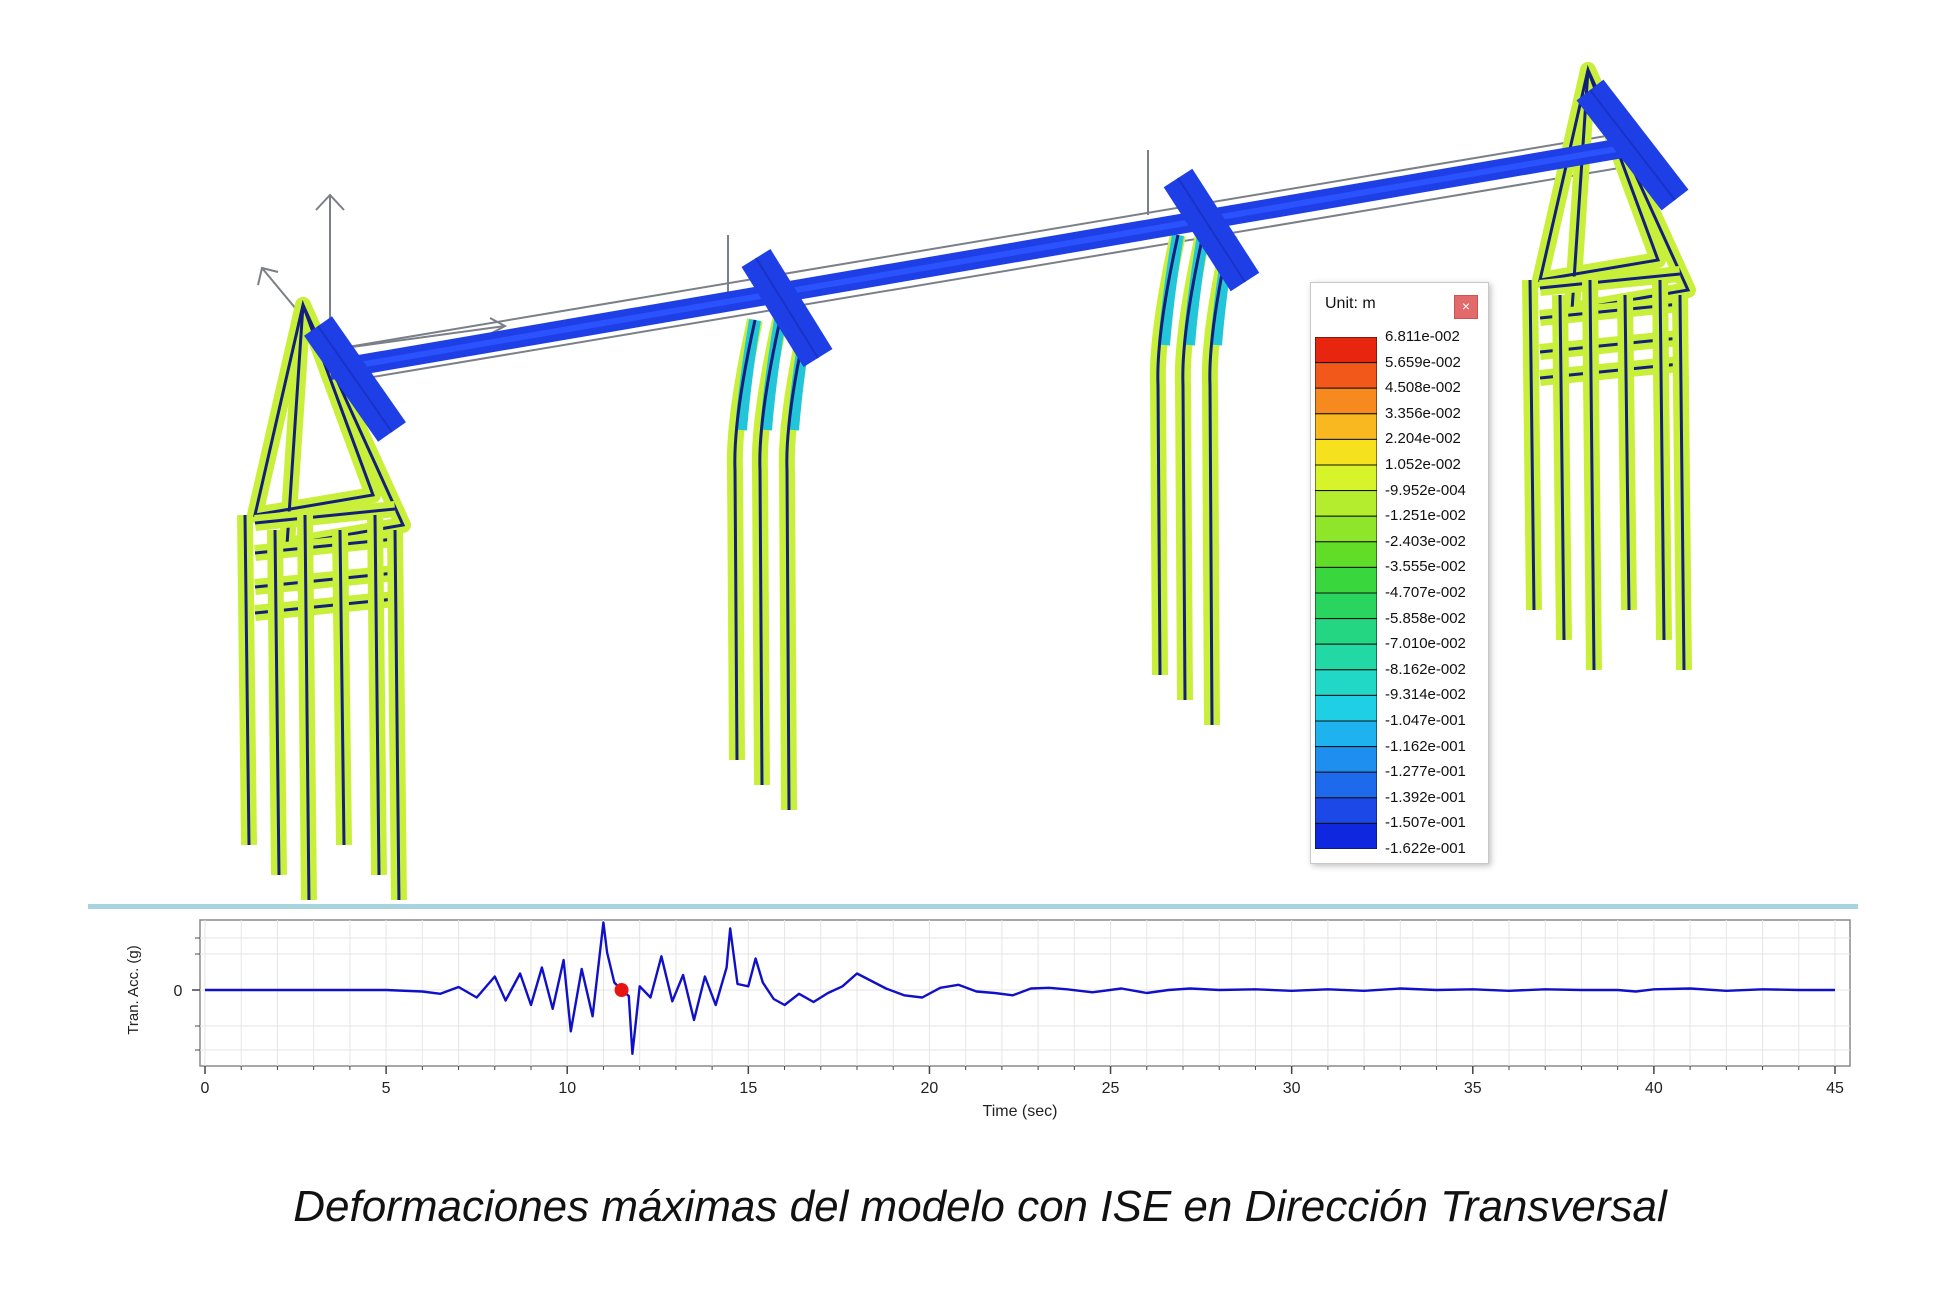 The image size is (1960, 1289). Describe the element at coordinates (1425, 772) in the screenshot. I see `legend-level-label: -1.277e-001` at that location.